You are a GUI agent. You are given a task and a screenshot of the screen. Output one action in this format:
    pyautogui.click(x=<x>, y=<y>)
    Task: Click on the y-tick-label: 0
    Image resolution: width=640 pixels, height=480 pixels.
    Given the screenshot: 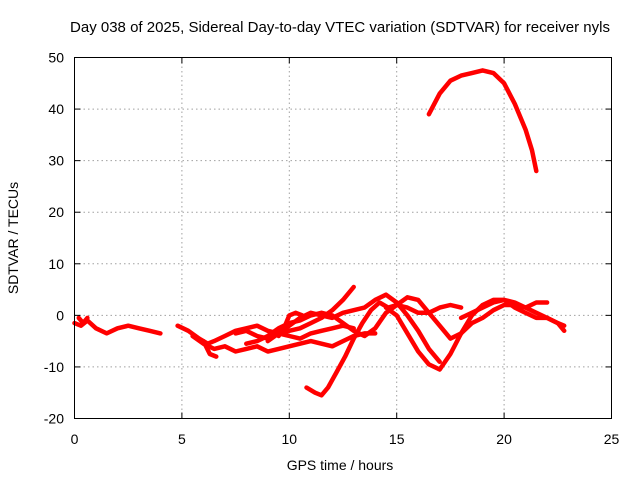 What is the action you would take?
    pyautogui.click(x=60, y=315)
    